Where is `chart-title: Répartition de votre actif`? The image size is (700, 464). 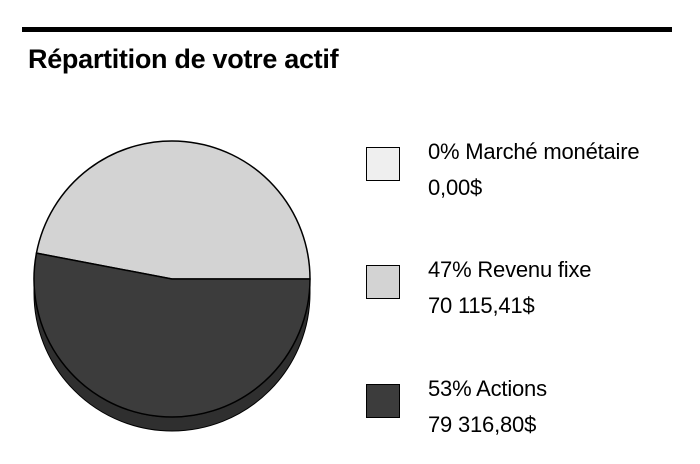 chart-title: Répartition de votre actif is located at coordinates (183, 59).